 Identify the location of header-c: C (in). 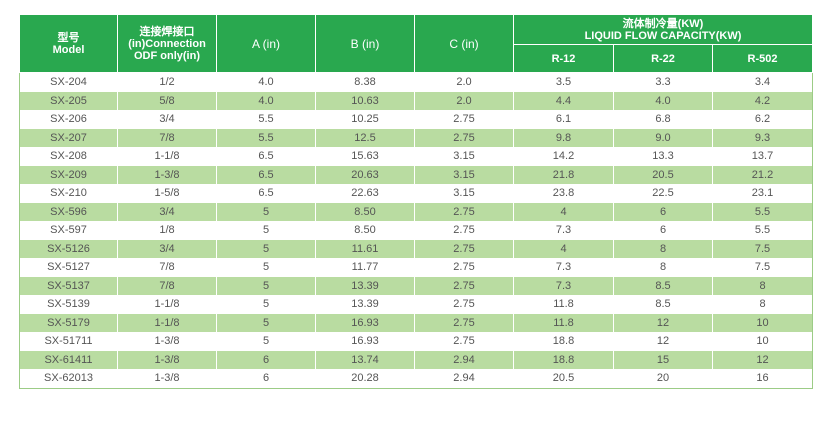
(464, 43).